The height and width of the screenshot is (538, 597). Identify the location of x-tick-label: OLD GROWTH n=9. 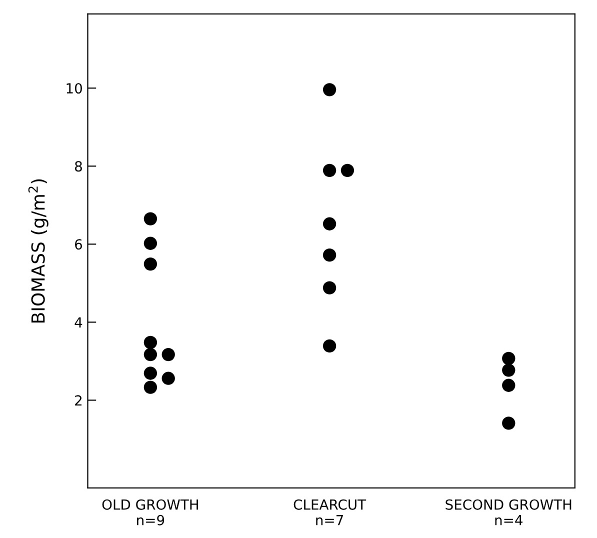
(150, 512).